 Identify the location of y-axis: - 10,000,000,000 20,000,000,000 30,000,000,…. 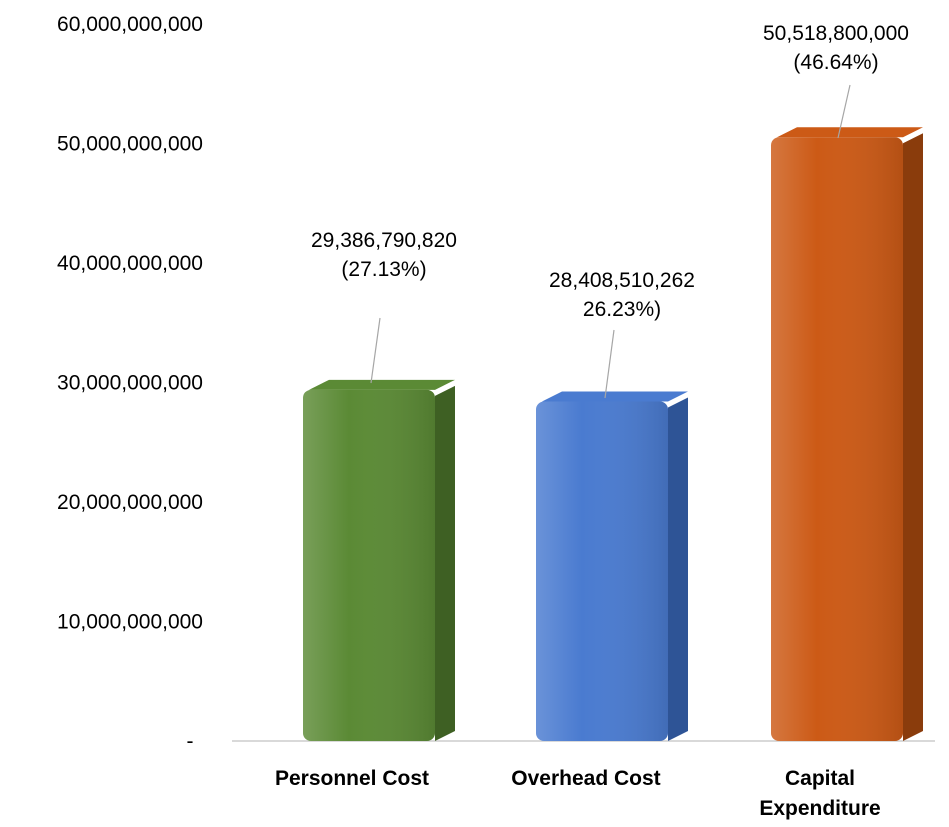
(130, 383).